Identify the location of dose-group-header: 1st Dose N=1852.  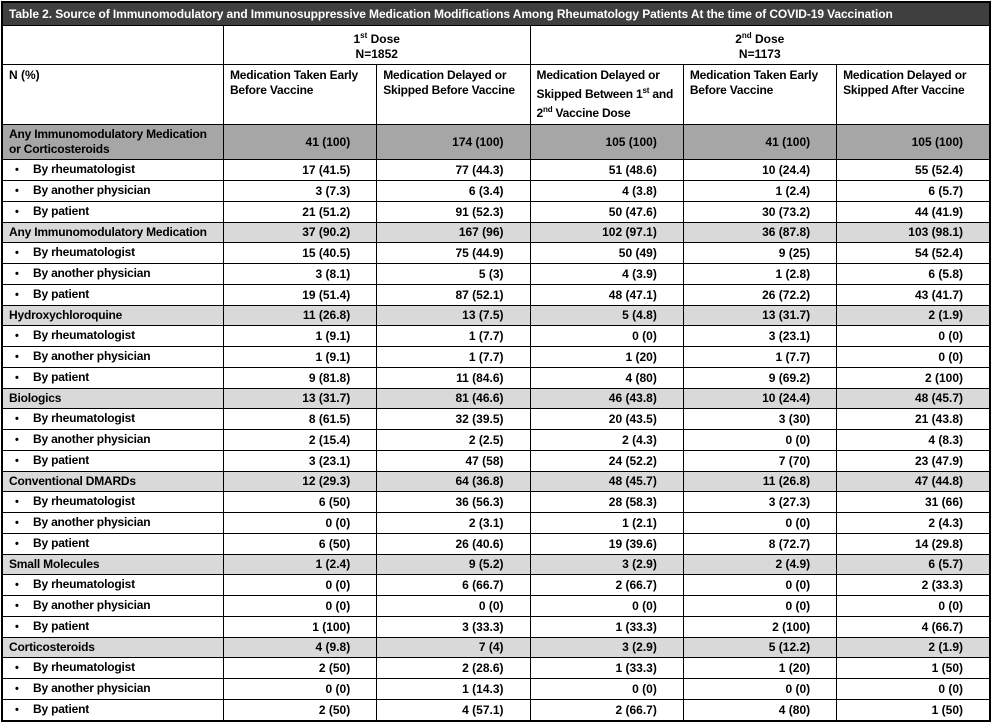
(376, 45).